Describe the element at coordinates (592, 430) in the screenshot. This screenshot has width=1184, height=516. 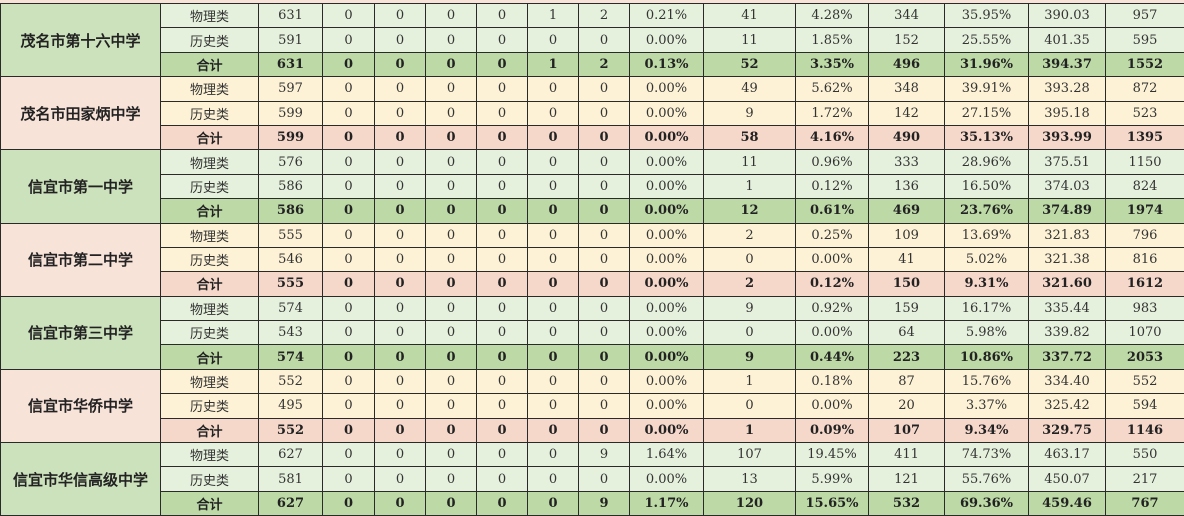
I see `total-row: 合计 552 0 0 0 0 0 0 0.00% 1 0.09% 107 9.34% 329.75 1146` at that location.